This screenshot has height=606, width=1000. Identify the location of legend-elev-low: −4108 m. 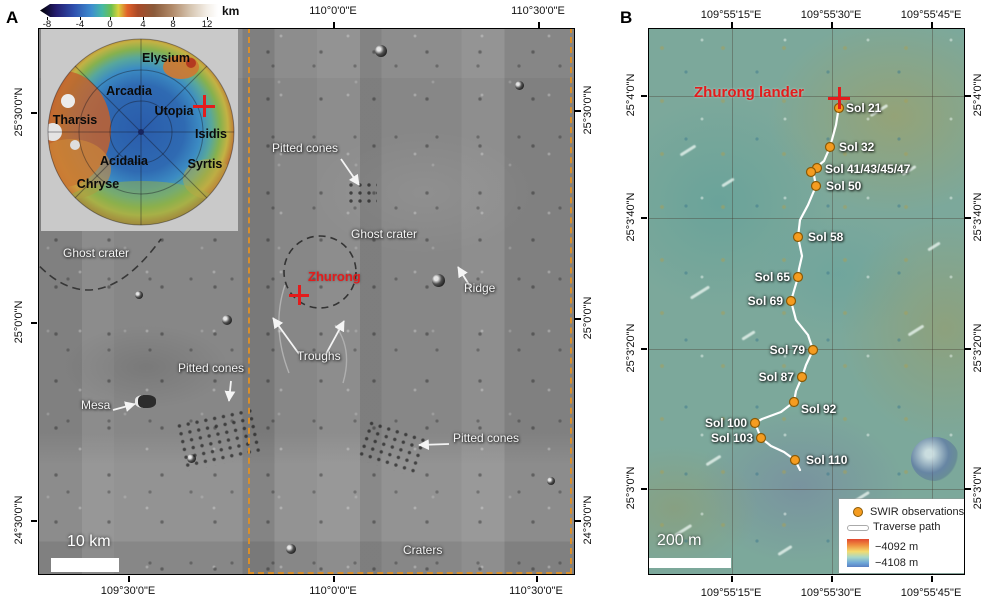
(897, 563).